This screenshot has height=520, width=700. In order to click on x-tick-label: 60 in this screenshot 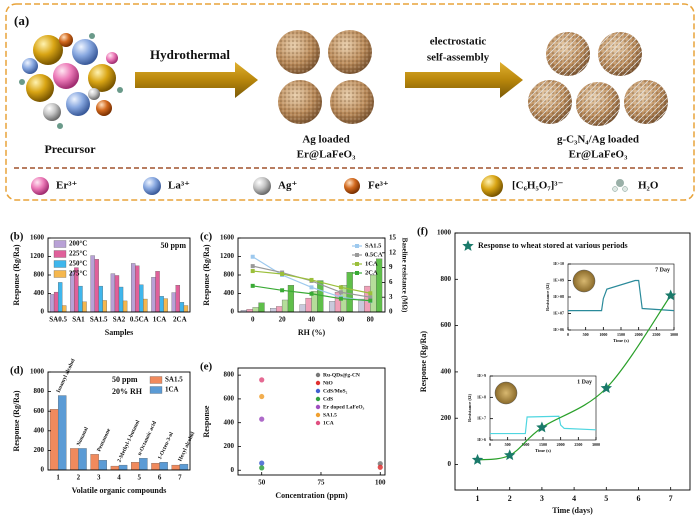, I will do `click(341, 320)`.